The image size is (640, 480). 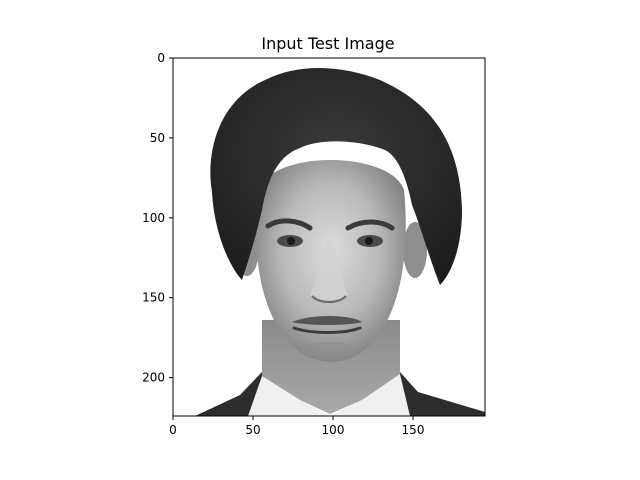 I want to click on x-tick-label: 150, so click(x=413, y=430).